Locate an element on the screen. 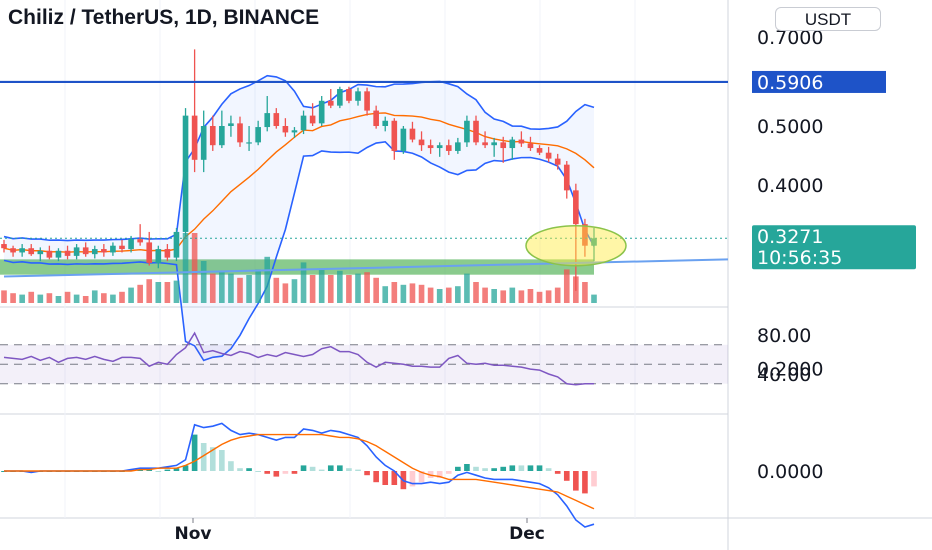 The height and width of the screenshot is (550, 932). macd-line is located at coordinates (299, 475).